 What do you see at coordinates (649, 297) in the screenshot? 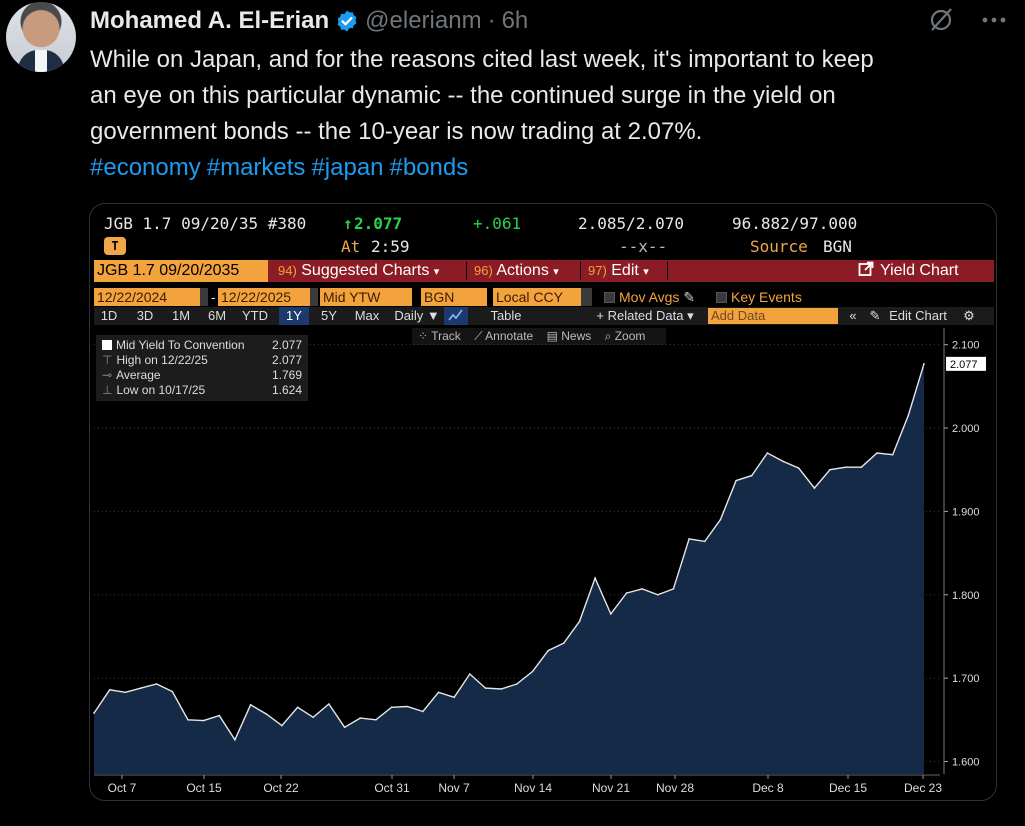
I see `mov-avgs-toggle: Mov Avgs ✎` at bounding box center [649, 297].